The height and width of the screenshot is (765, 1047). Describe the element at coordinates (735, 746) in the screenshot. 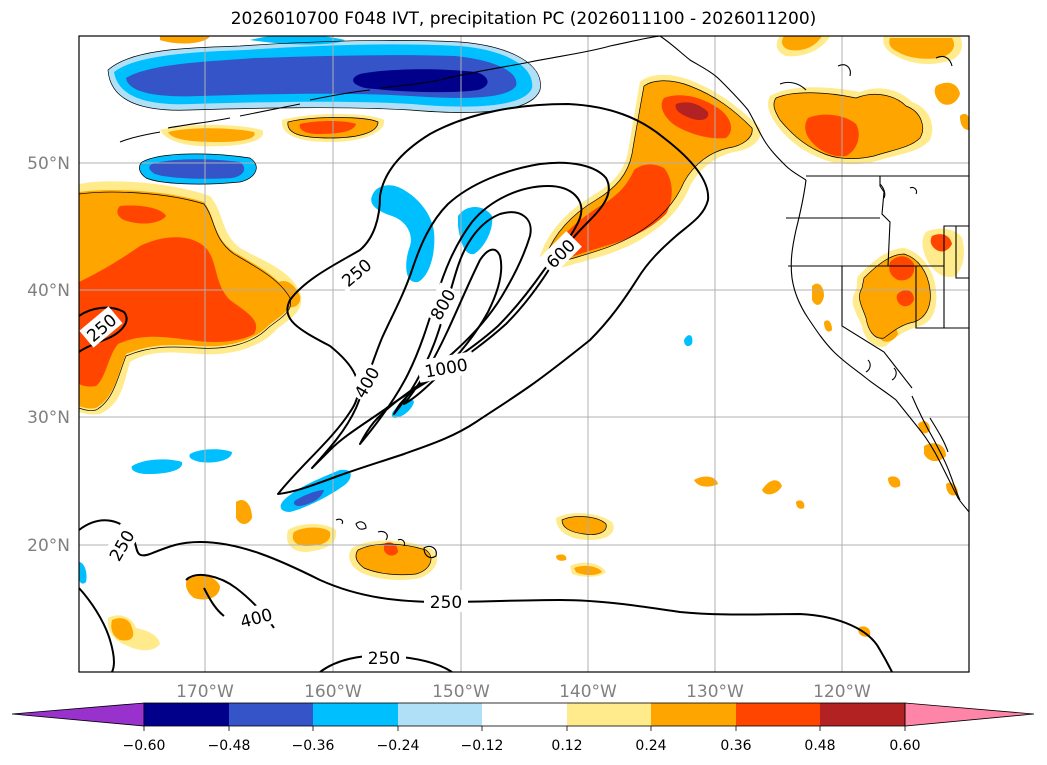

I see `colorbar-tick-label: 0.36` at that location.